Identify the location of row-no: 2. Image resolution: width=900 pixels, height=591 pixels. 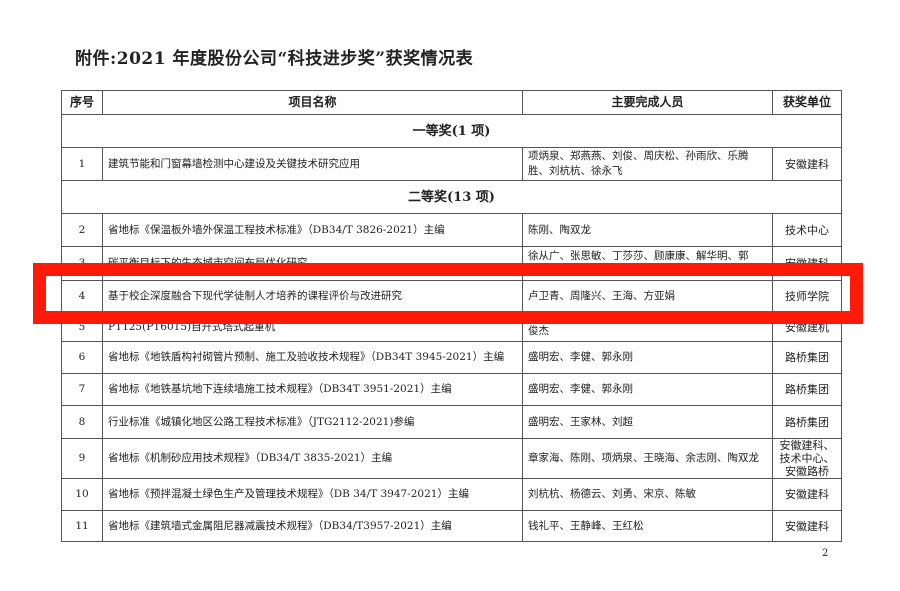
(82, 230).